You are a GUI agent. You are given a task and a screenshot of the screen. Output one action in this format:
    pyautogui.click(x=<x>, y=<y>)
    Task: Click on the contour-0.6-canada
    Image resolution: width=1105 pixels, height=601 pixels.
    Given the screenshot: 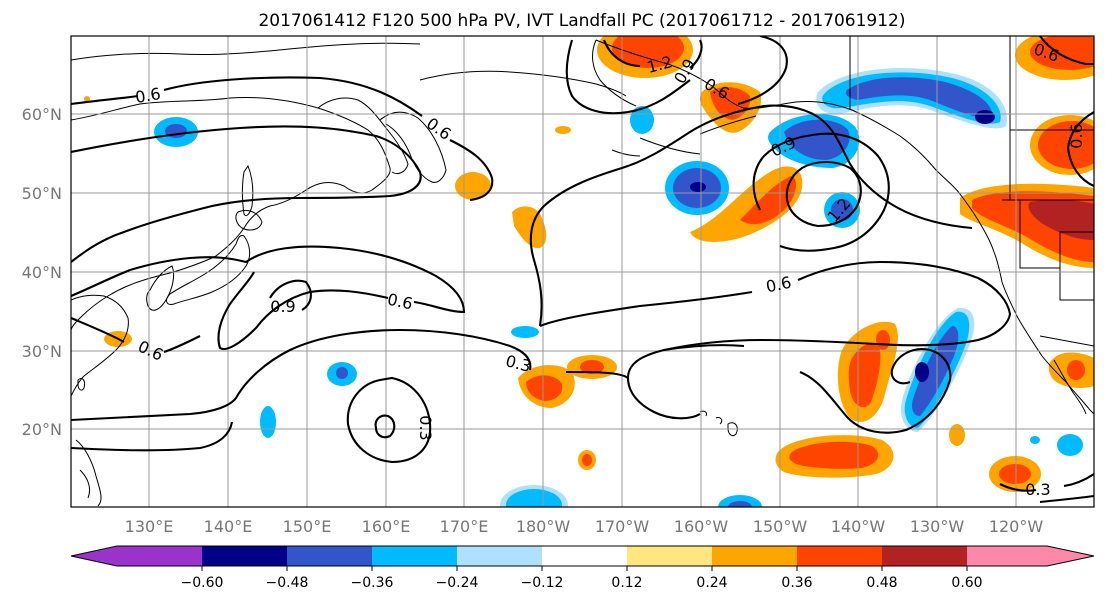 What is the action you would take?
    pyautogui.click(x=1066, y=51)
    